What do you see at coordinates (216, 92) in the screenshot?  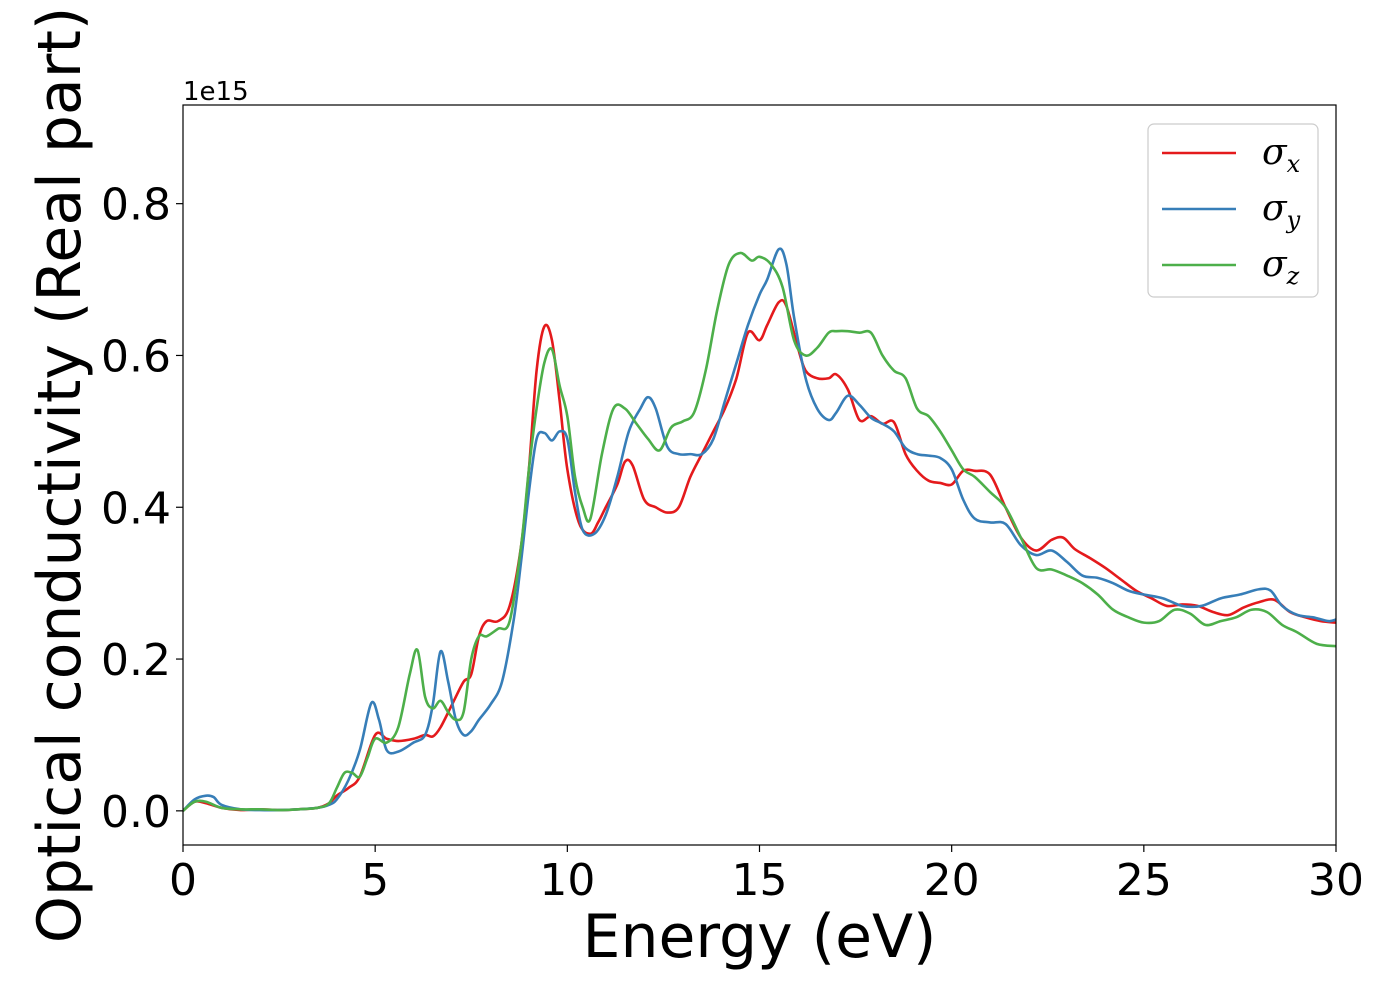 I see `y-offset-label: 1e15` at bounding box center [216, 92].